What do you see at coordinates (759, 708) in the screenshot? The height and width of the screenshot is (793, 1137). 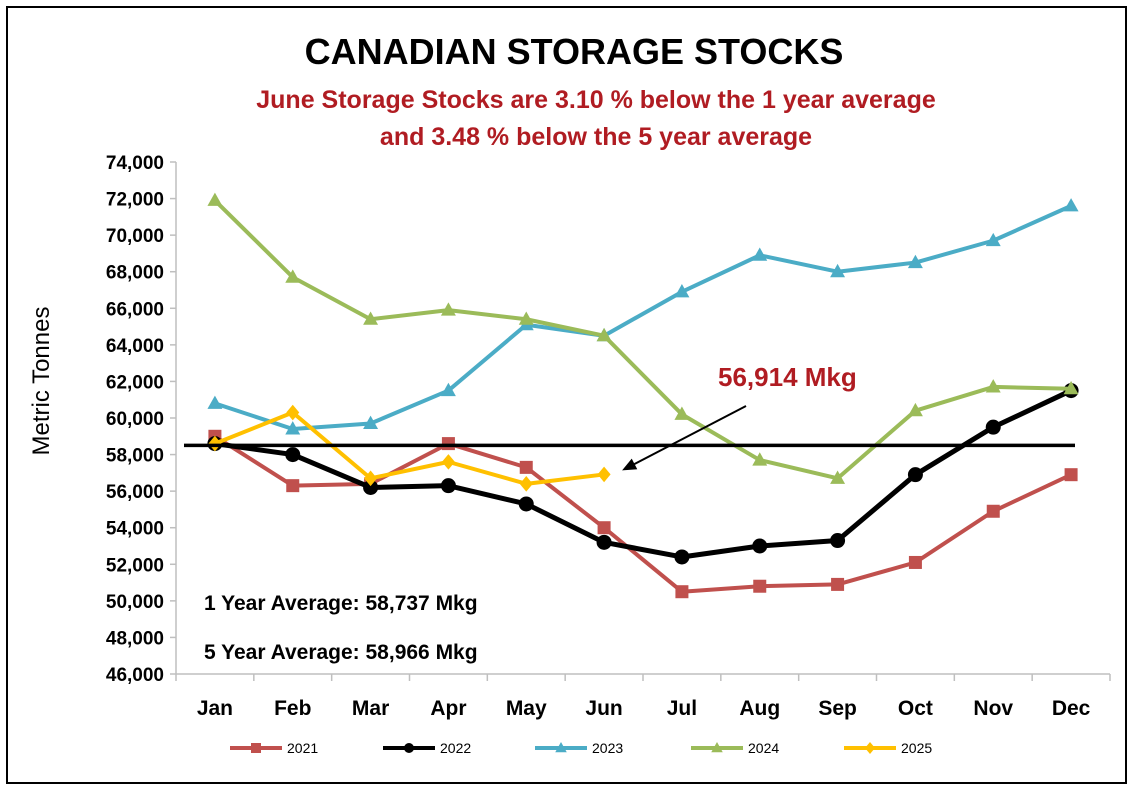 I see `x-tick-label: Aug` at bounding box center [759, 708].